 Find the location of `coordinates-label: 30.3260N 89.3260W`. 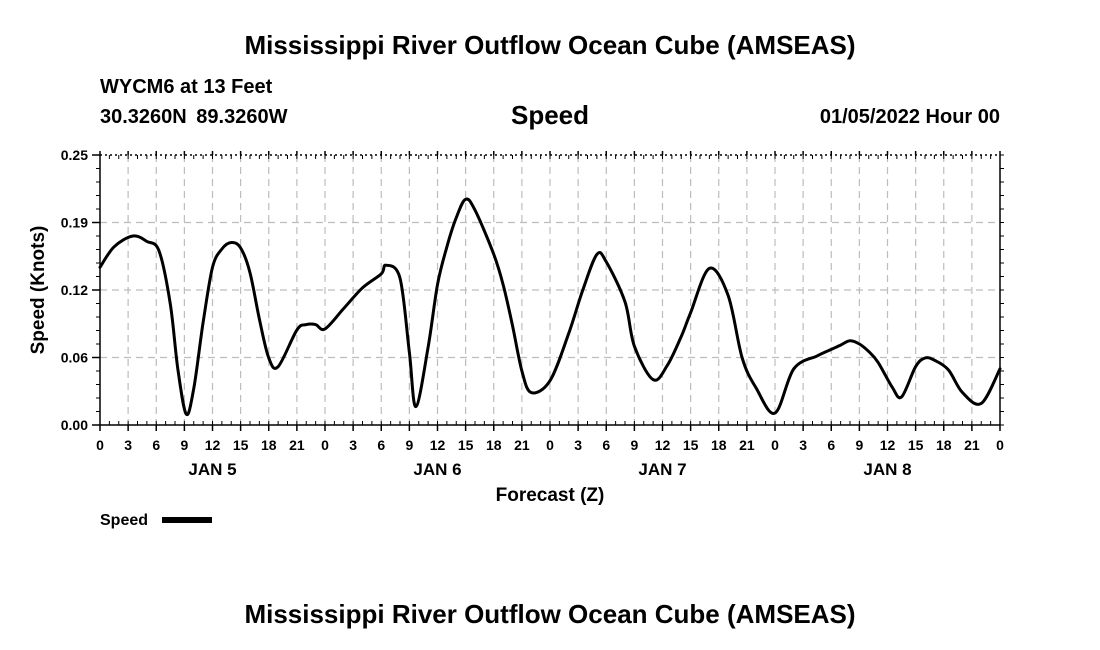

coordinates-label: 30.3260N 89.3260W is located at coordinates (194, 117).